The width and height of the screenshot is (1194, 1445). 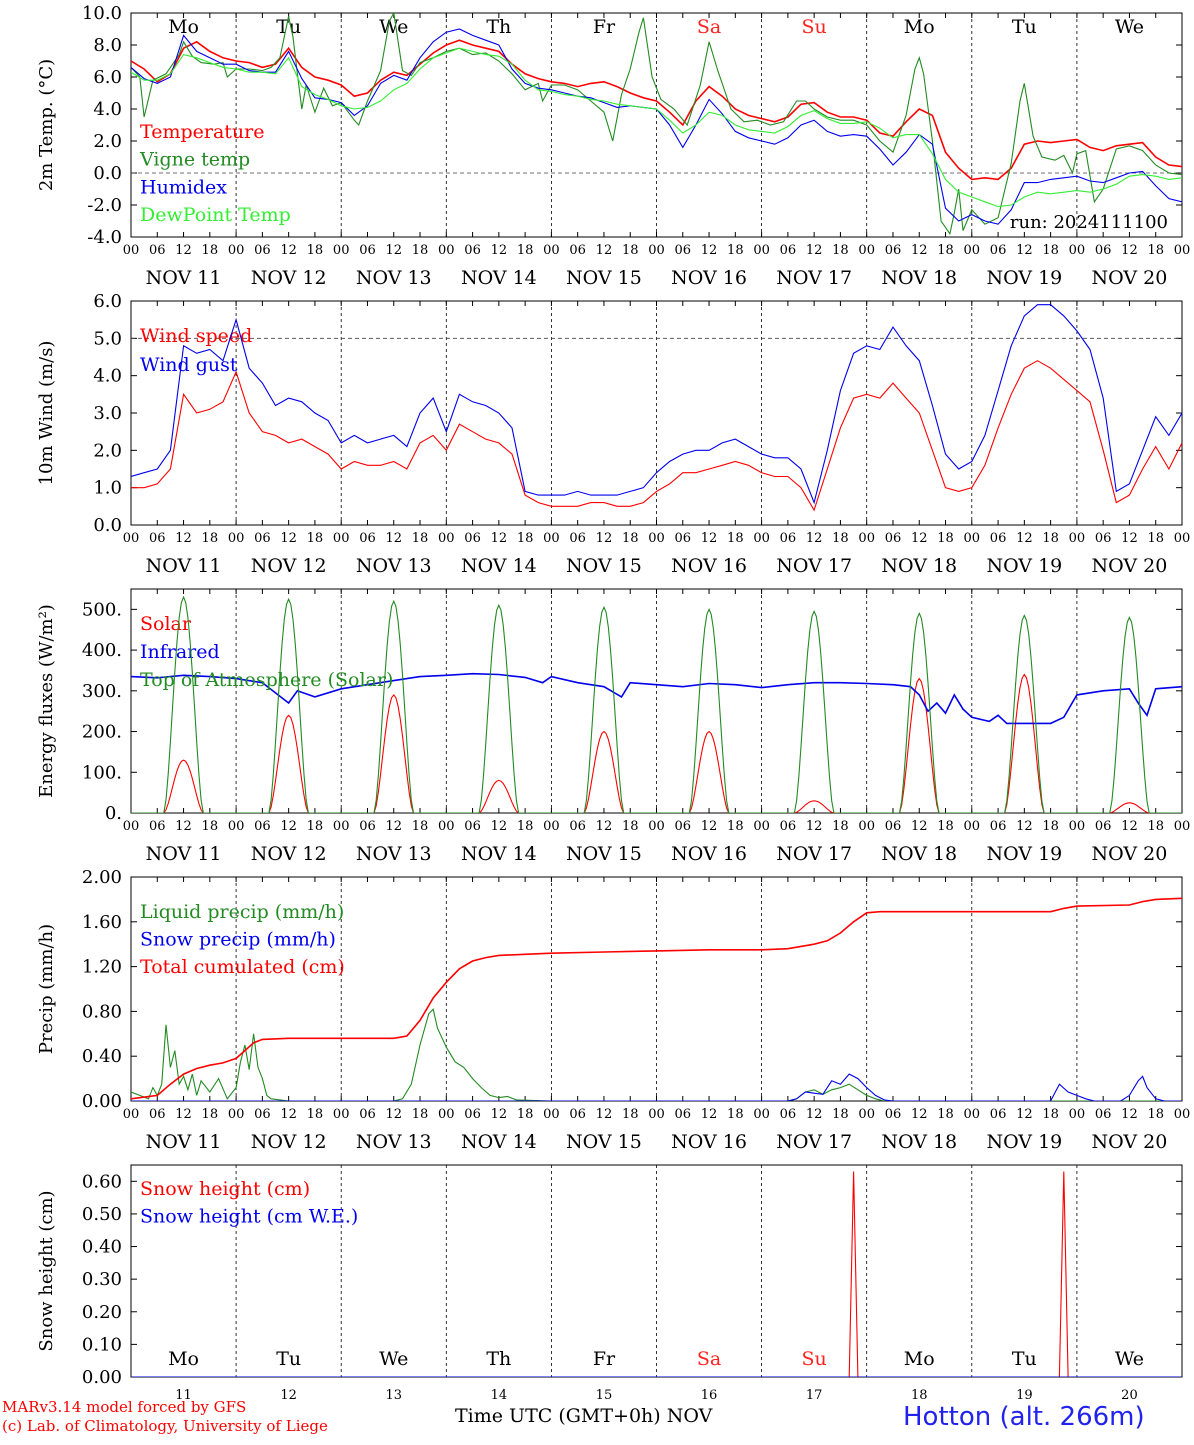 What do you see at coordinates (107, 376) in the screenshot?
I see `y-tick-label-1-4: 4.0` at bounding box center [107, 376].